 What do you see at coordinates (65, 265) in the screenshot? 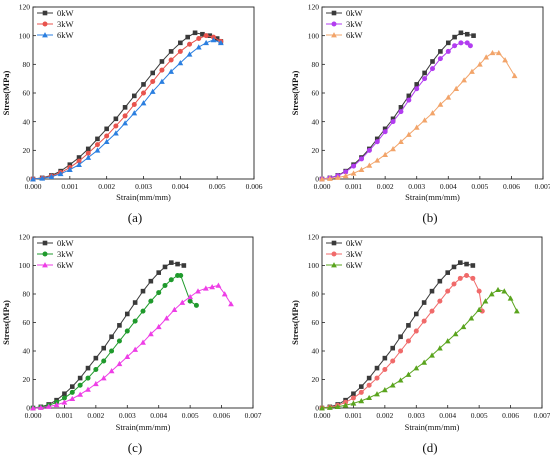
I see `legend-label: 6kW` at bounding box center [65, 265].